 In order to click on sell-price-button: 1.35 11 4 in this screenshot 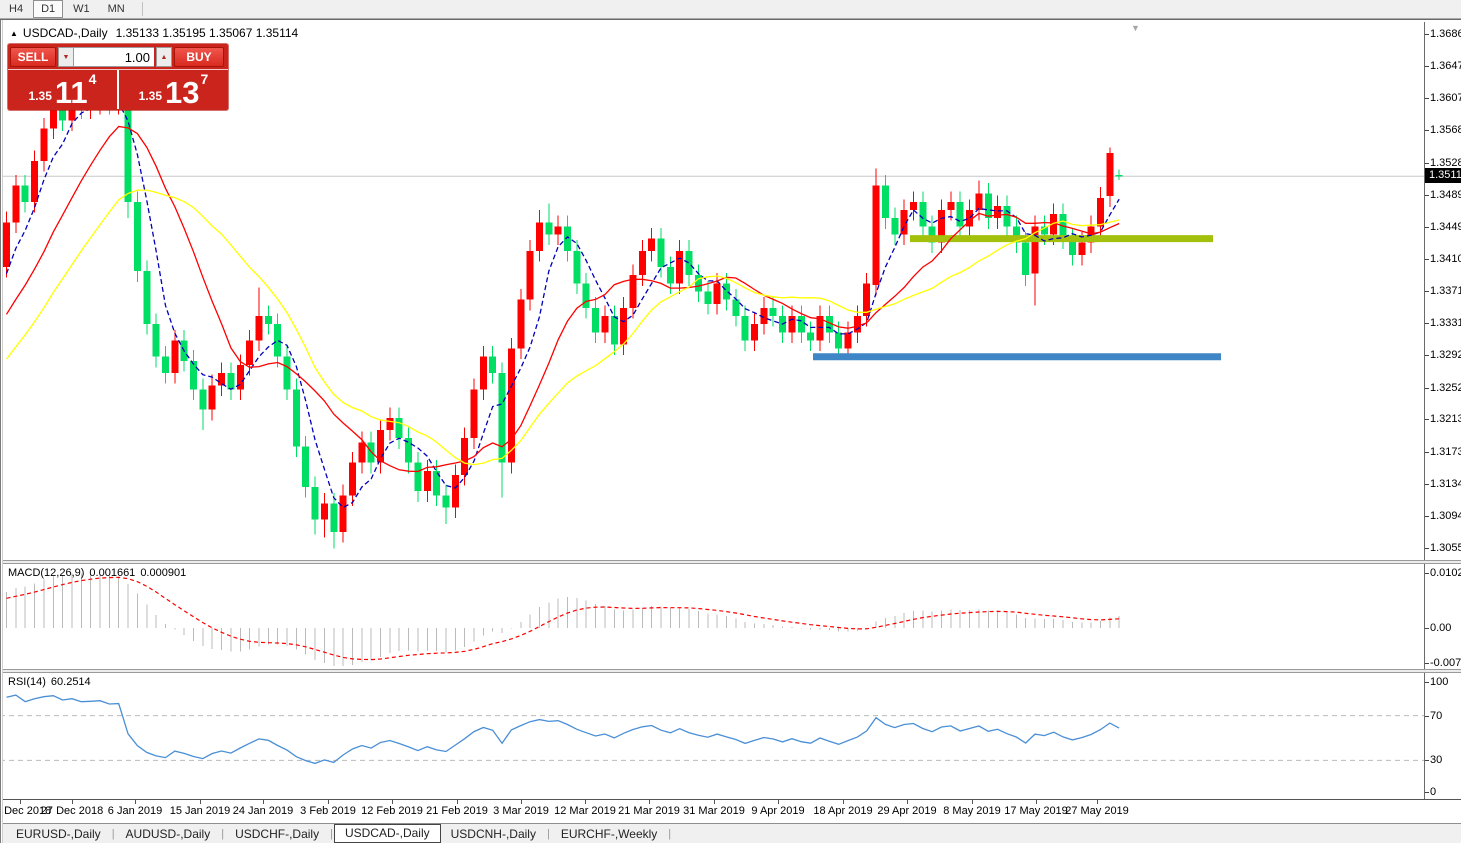, I will do `click(63, 89)`.